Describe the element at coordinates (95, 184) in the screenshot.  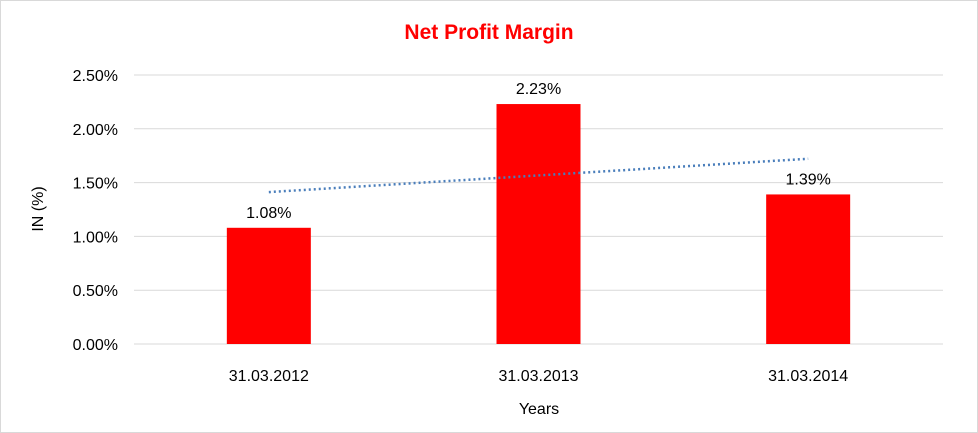
I see `y-tick-label: 1.50%` at that location.